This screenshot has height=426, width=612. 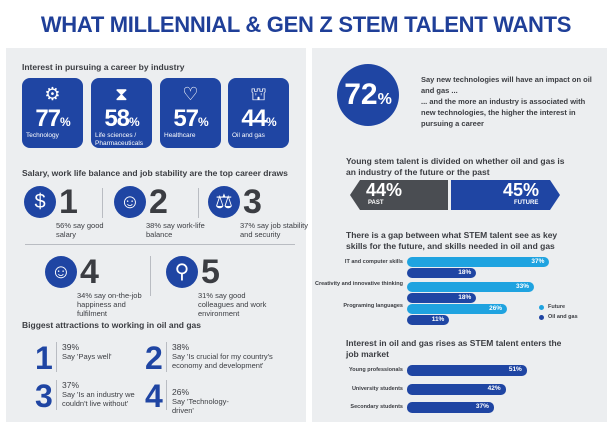 I want to click on industry-tile: ♡ 57% Healthcare, so click(x=190, y=113).